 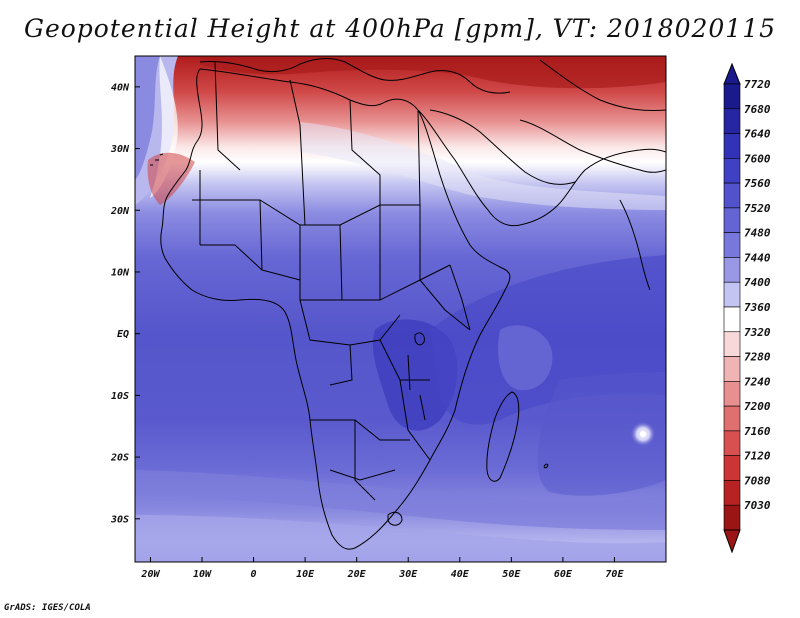 I want to click on colorbar-label: 7600, so click(x=757, y=158).